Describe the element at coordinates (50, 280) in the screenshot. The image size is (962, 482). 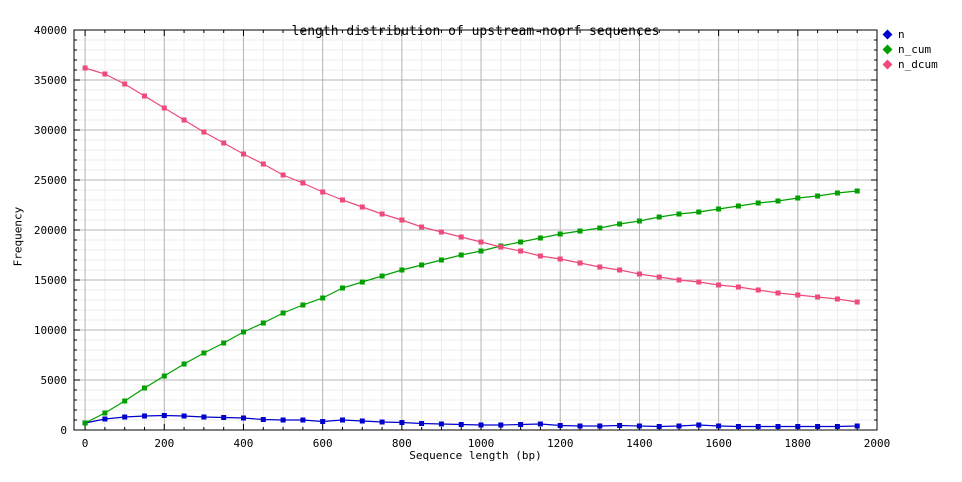
I see `svg-text: 15000` at that location.